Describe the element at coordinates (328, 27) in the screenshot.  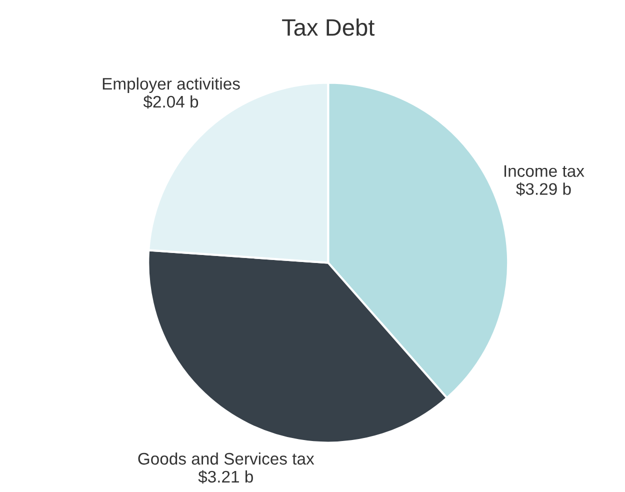
I see `chart-title: Tax Debt` at that location.